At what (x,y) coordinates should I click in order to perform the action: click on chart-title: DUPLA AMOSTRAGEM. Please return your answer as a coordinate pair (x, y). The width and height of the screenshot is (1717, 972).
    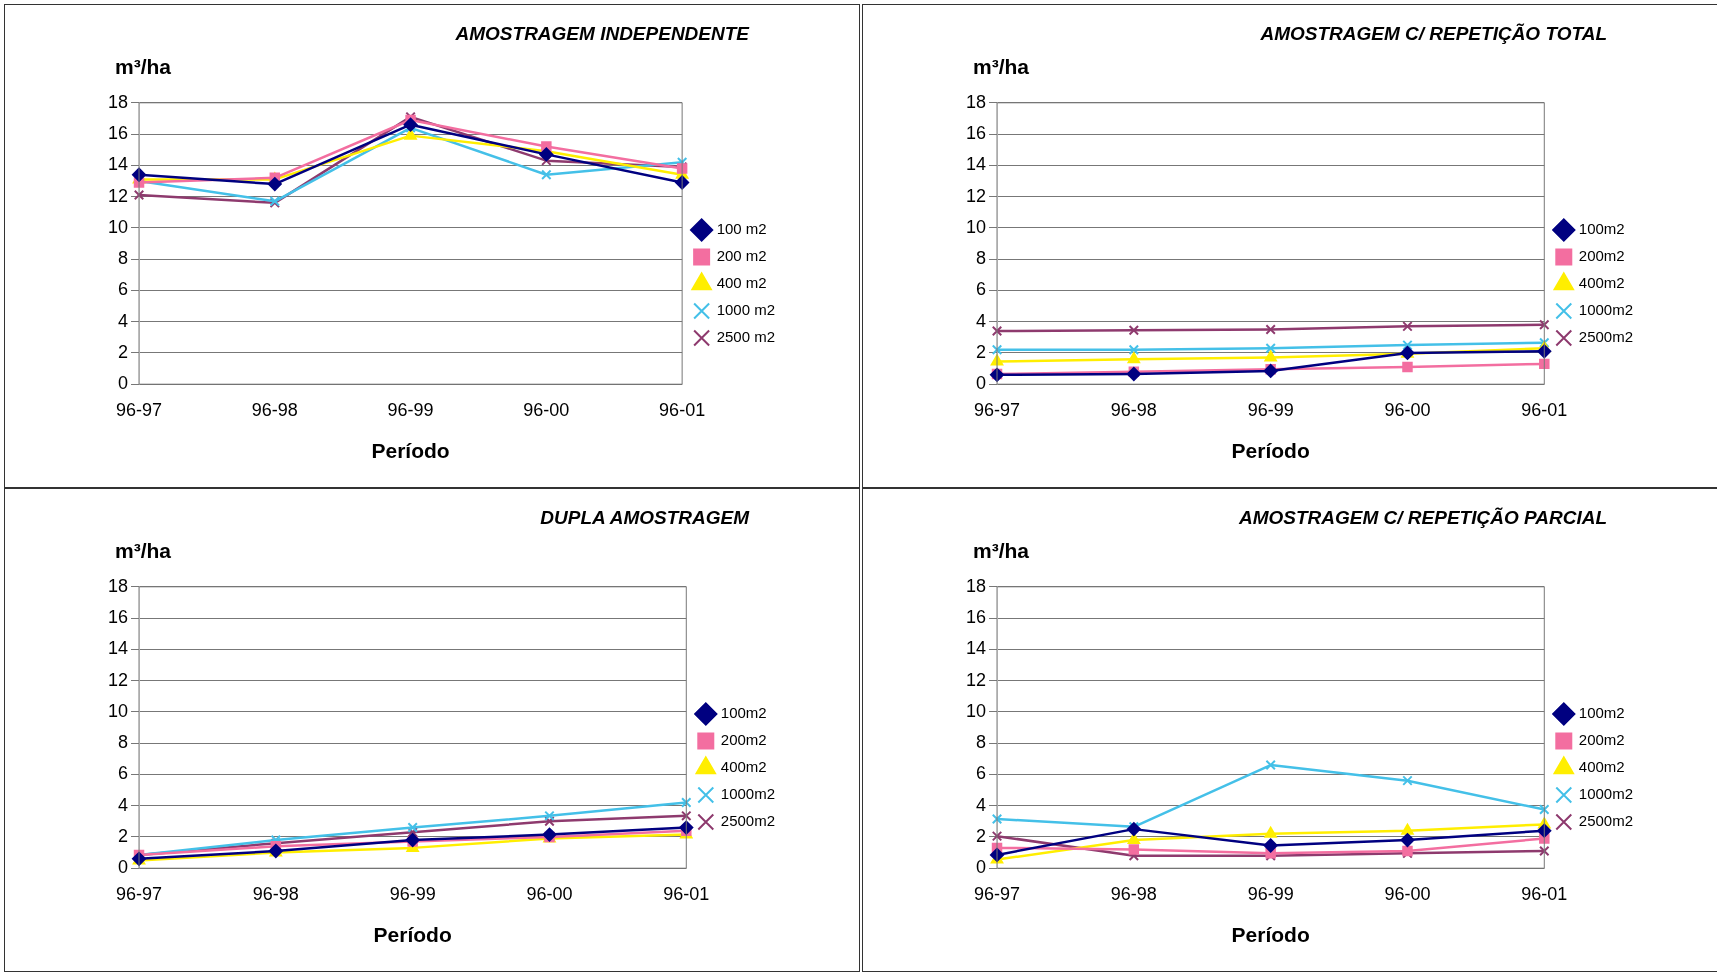
    Looking at the image, I should click on (644, 518).